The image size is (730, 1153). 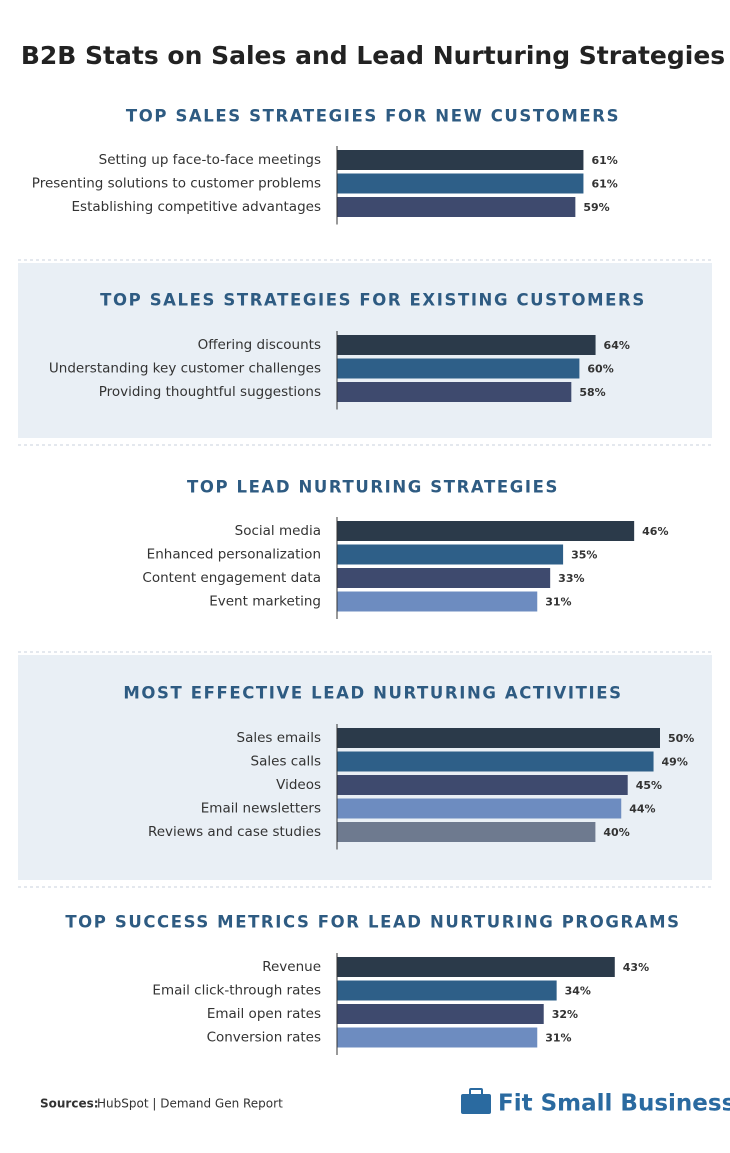 What do you see at coordinates (261, 809) in the screenshot?
I see `category-label: Email newsletters` at bounding box center [261, 809].